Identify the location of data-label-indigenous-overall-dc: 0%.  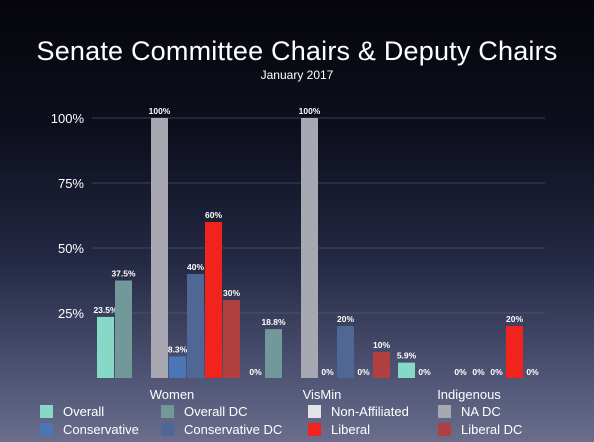
(424, 372).